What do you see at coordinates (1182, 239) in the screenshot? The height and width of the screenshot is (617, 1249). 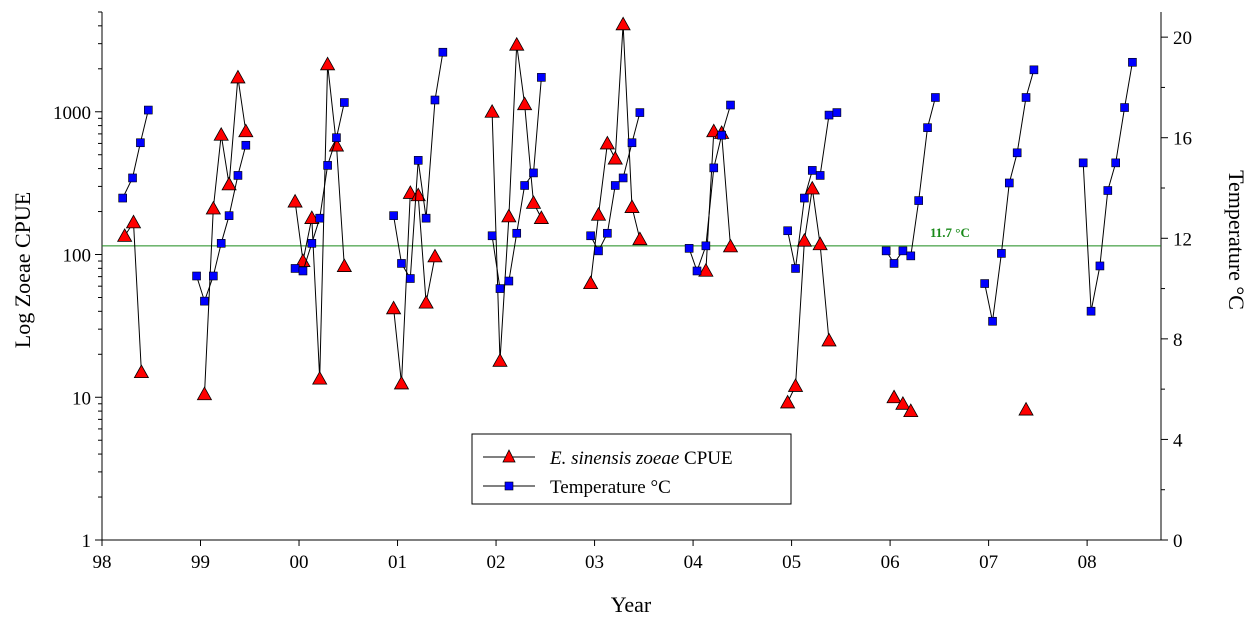 I see `right-tick-label: 12` at bounding box center [1182, 239].